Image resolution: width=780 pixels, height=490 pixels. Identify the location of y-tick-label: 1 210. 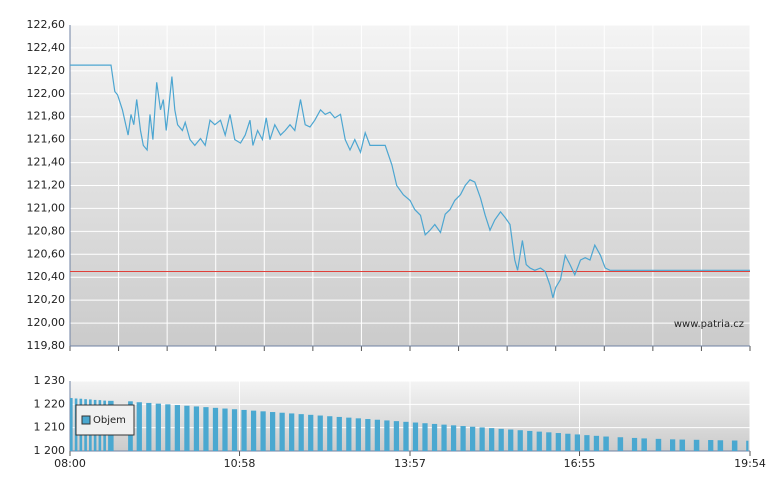
(50, 427).